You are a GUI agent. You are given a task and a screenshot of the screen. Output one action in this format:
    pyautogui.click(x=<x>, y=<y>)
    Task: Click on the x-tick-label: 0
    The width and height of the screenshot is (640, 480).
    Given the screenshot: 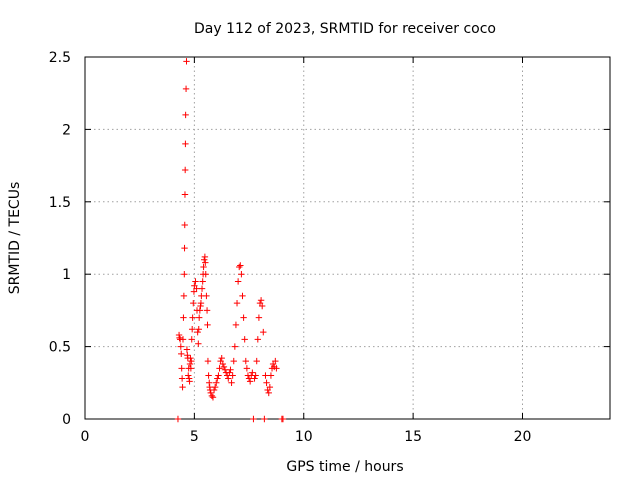 What is the action you would take?
    pyautogui.click(x=85, y=437)
    